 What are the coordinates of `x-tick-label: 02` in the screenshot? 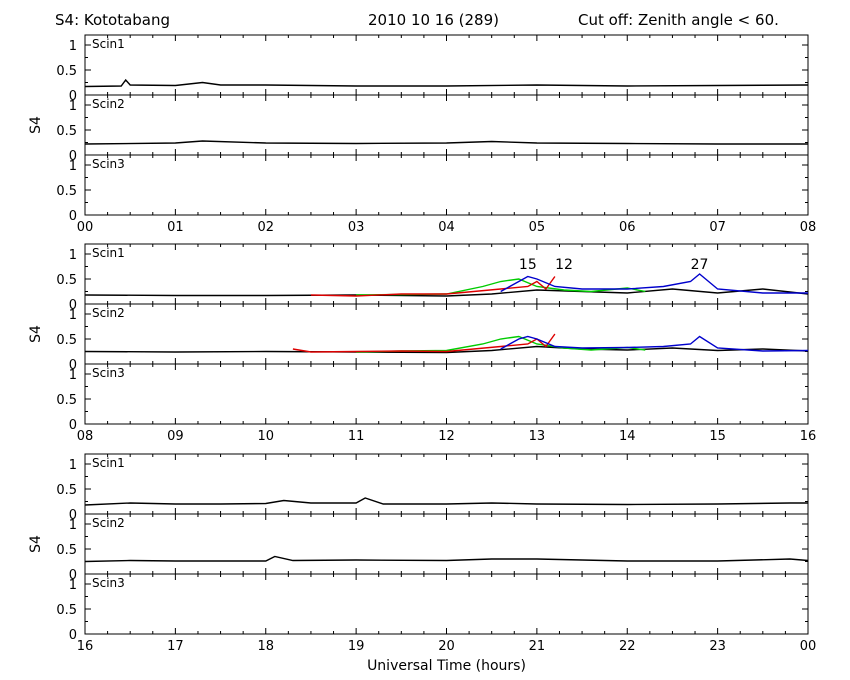 It's located at (265, 227).